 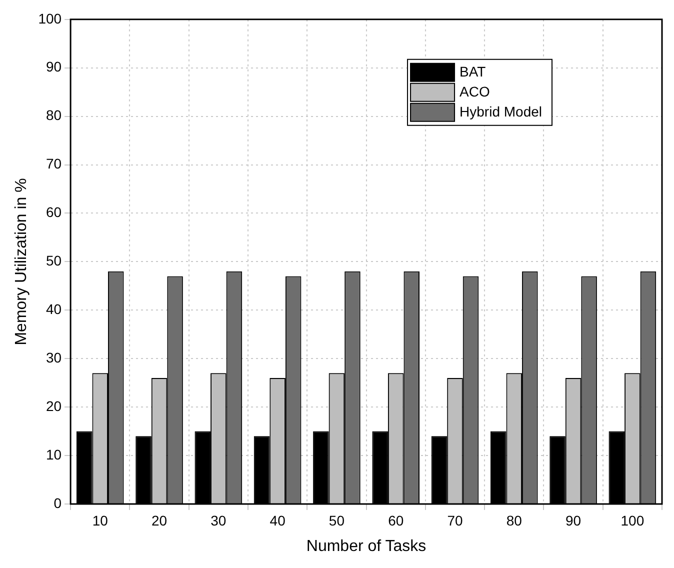 What do you see at coordinates (366, 546) in the screenshot?
I see `x-axis-title: Number of Tasks` at bounding box center [366, 546].